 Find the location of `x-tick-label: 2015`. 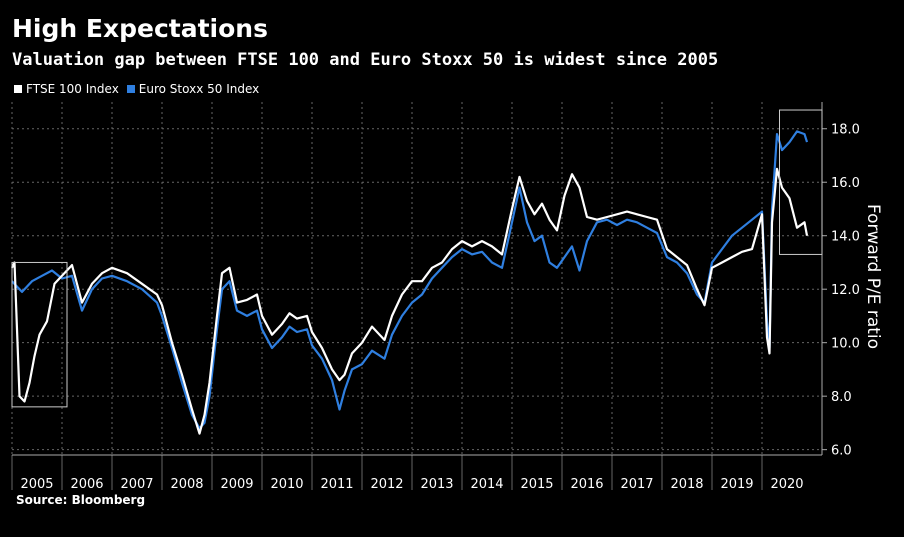

x-tick-label: 2015 is located at coordinates (536, 484).